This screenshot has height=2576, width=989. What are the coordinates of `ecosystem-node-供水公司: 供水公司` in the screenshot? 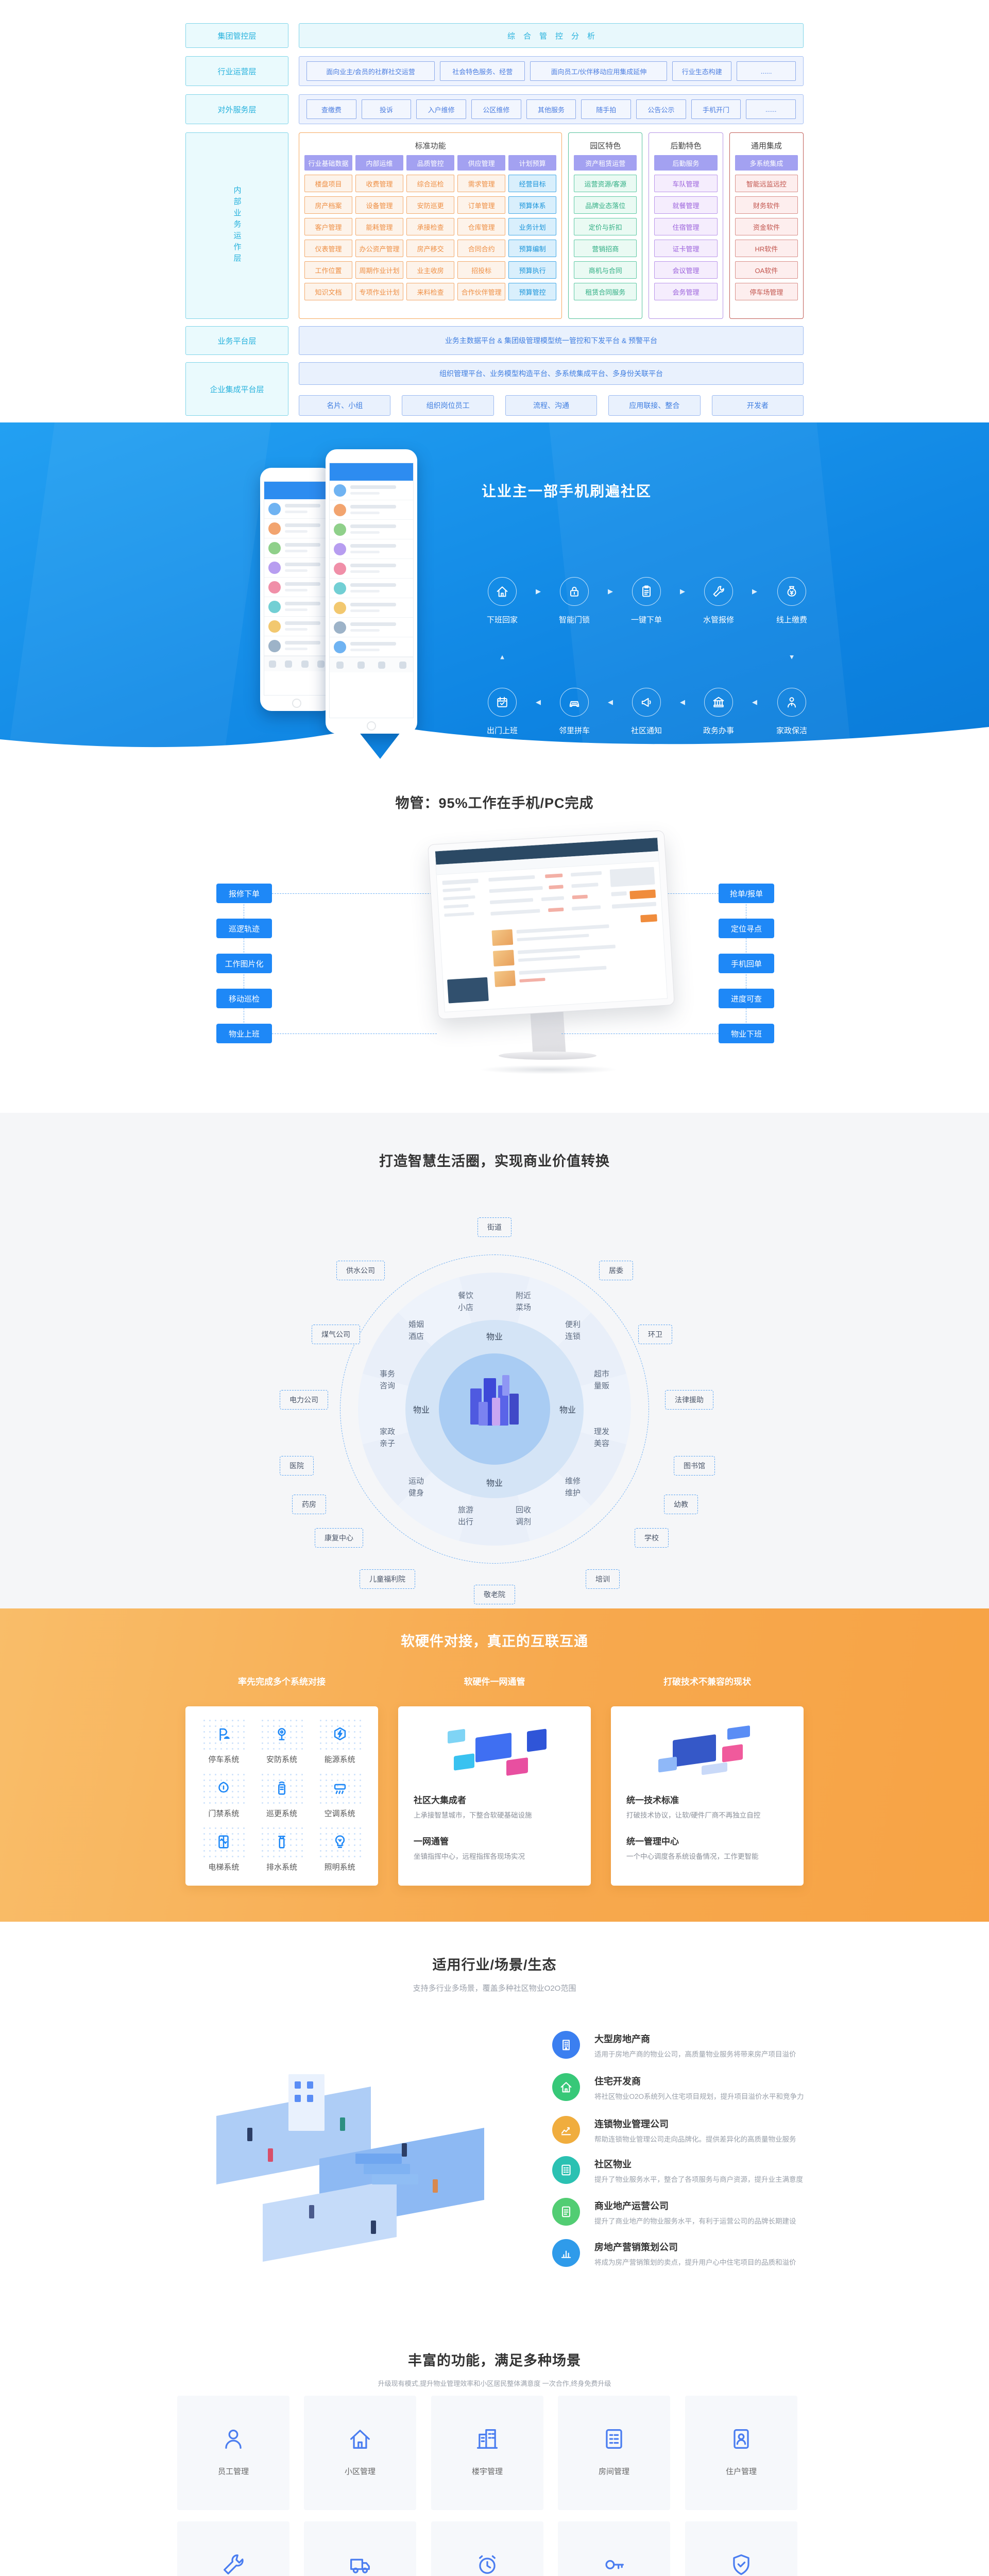 It's located at (360, 1271).